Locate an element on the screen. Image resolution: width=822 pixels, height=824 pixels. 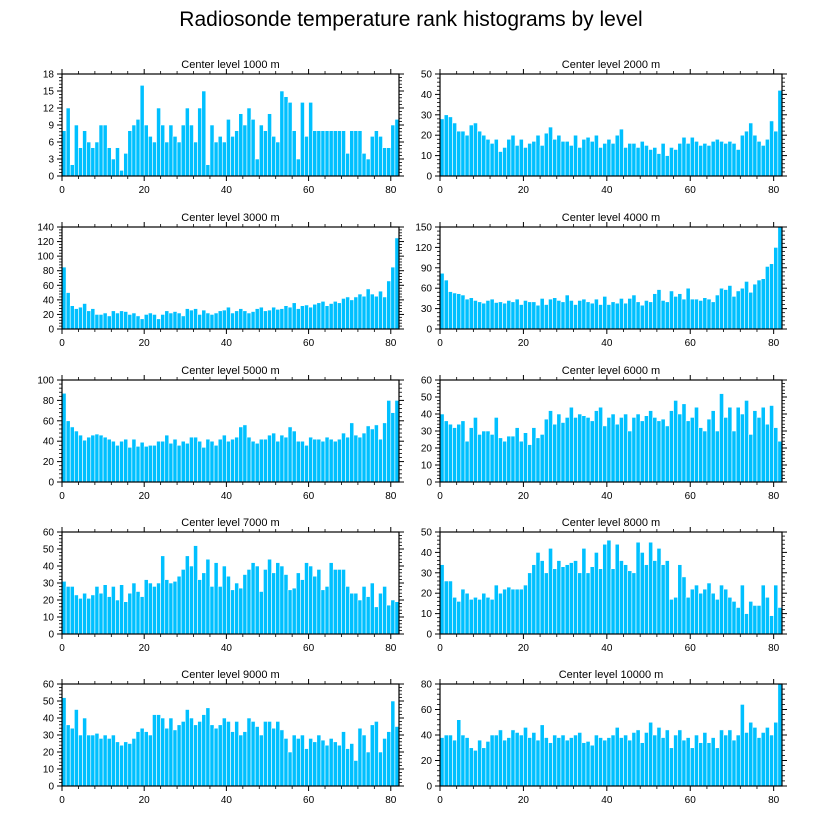
x-tick-label: 40 is located at coordinates (227, 648).